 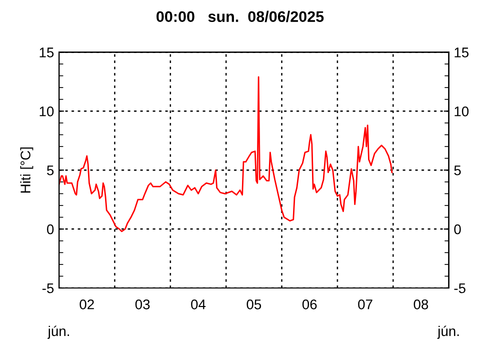 I want to click on x-tick-label: 03, so click(x=142, y=304).